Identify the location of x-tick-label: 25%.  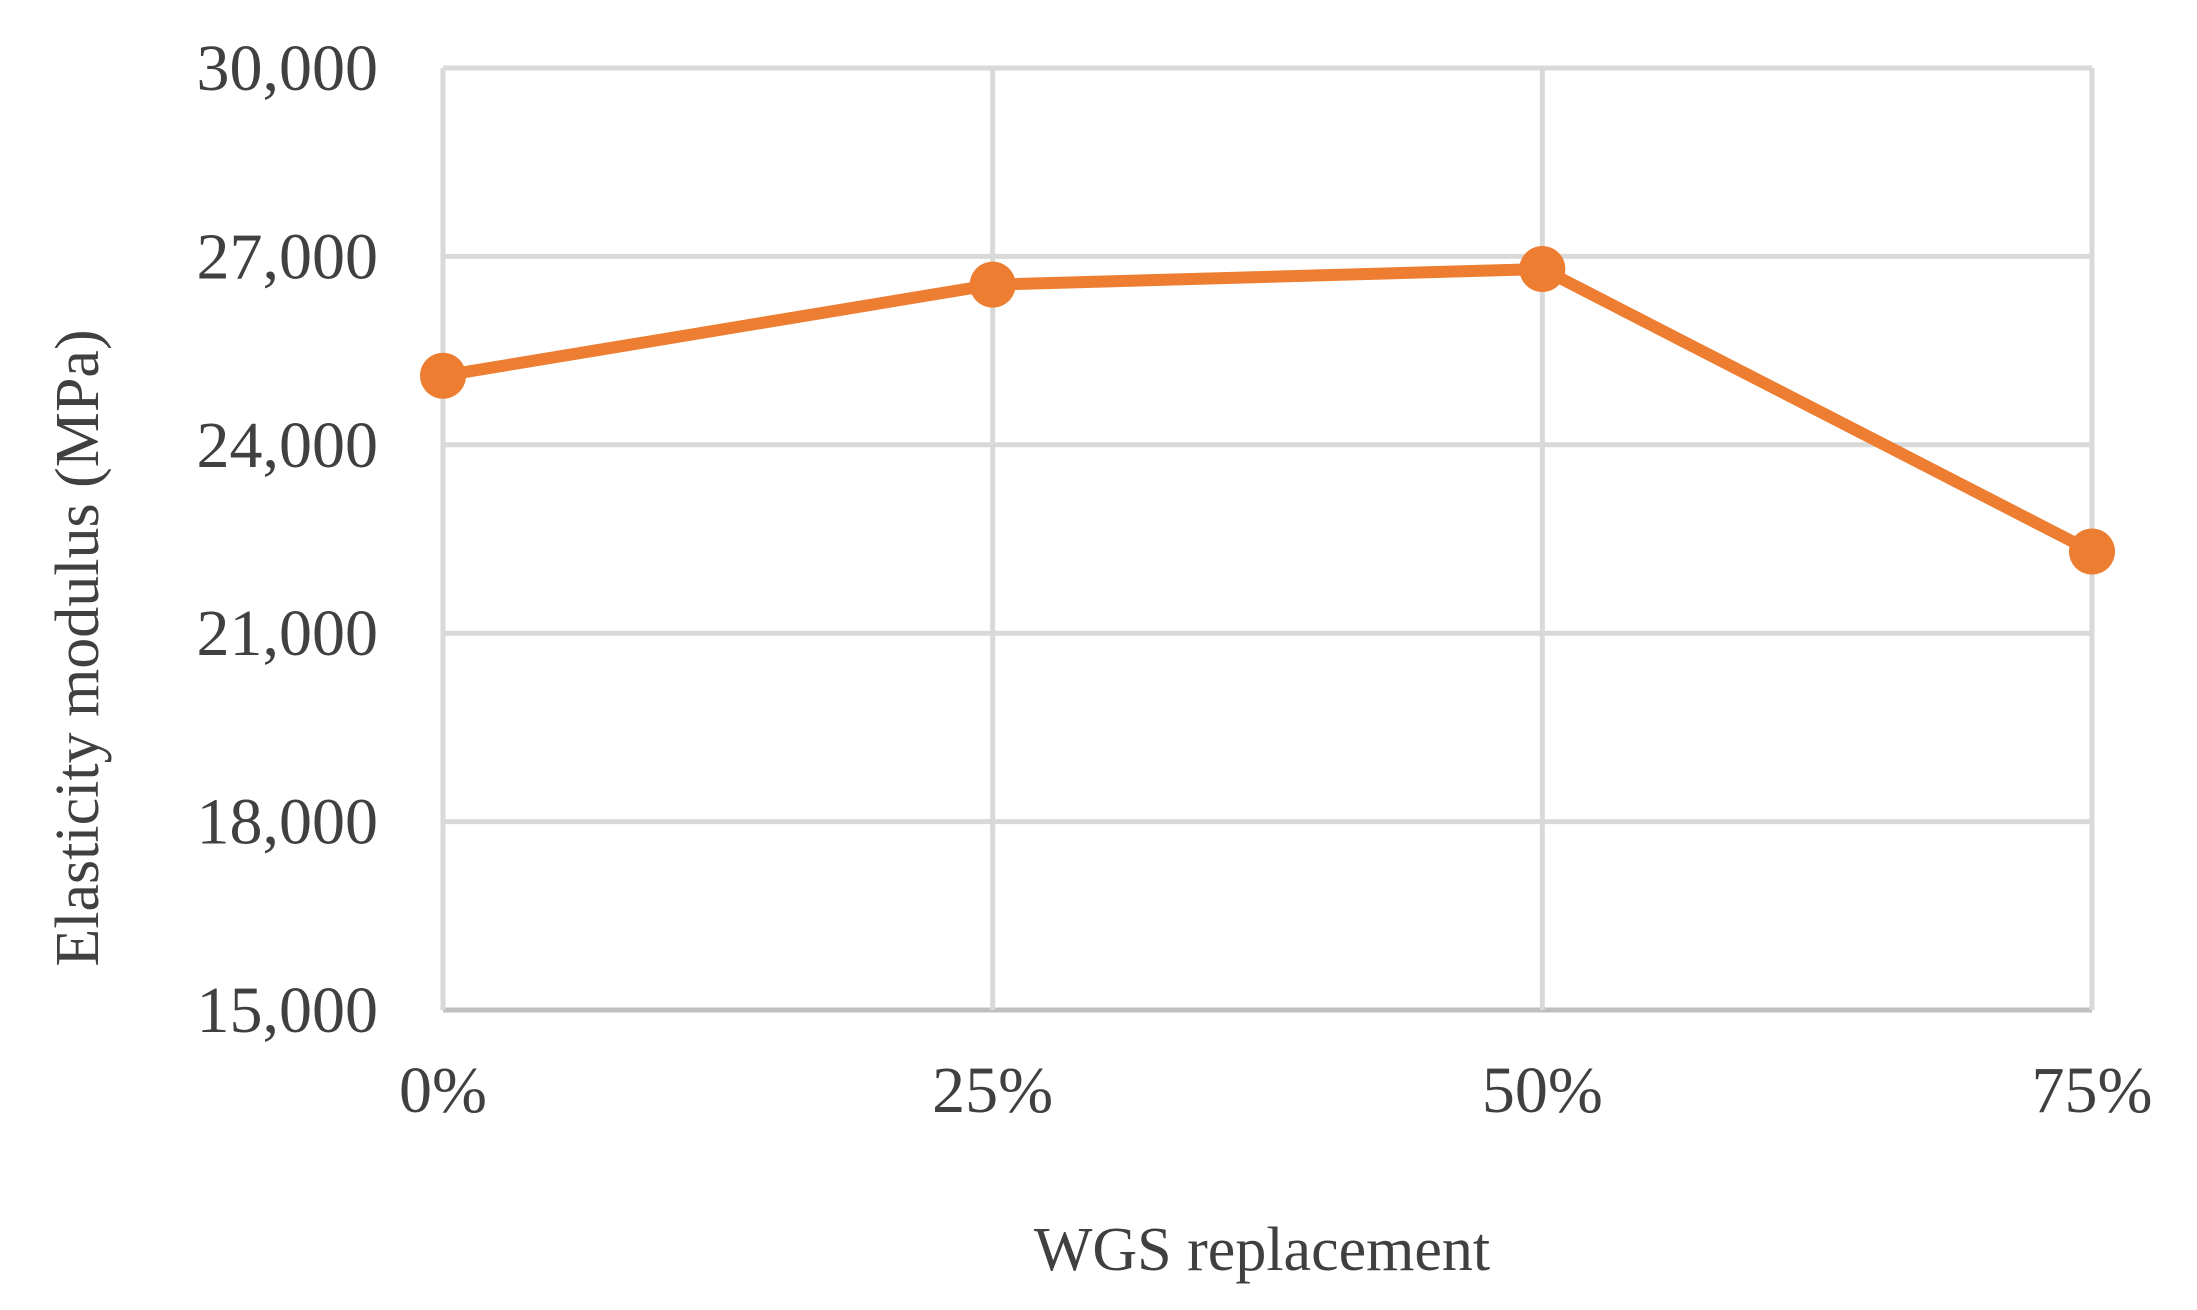
(992, 1090).